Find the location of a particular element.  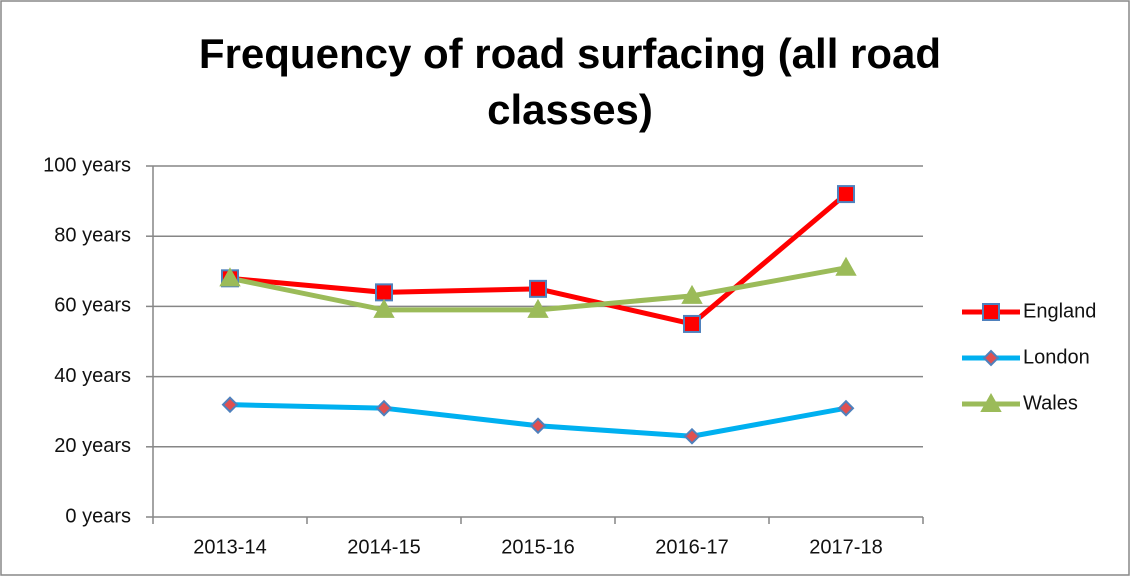

y-tick-label: 40 years is located at coordinates (92, 376).